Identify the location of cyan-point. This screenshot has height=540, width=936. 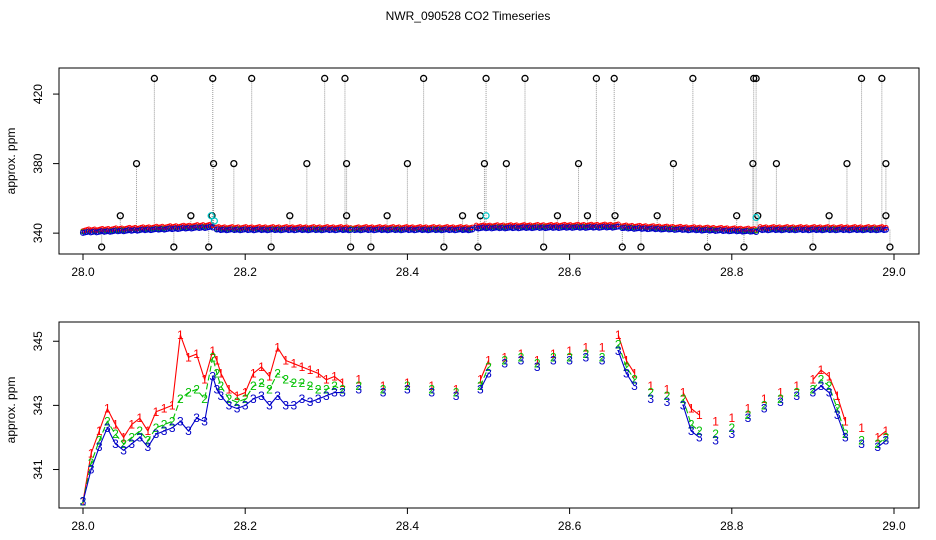
(214, 221).